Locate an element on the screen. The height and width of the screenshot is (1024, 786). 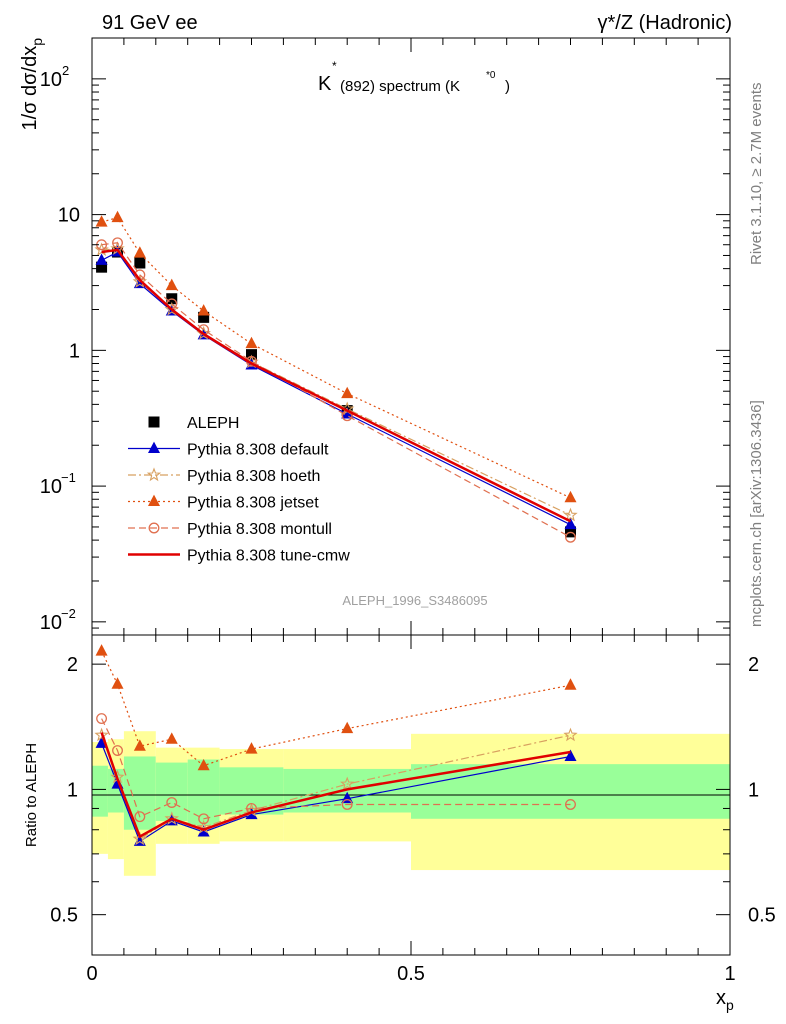
ratio-series-pythia-8-308-jetset is located at coordinates (336, 707).